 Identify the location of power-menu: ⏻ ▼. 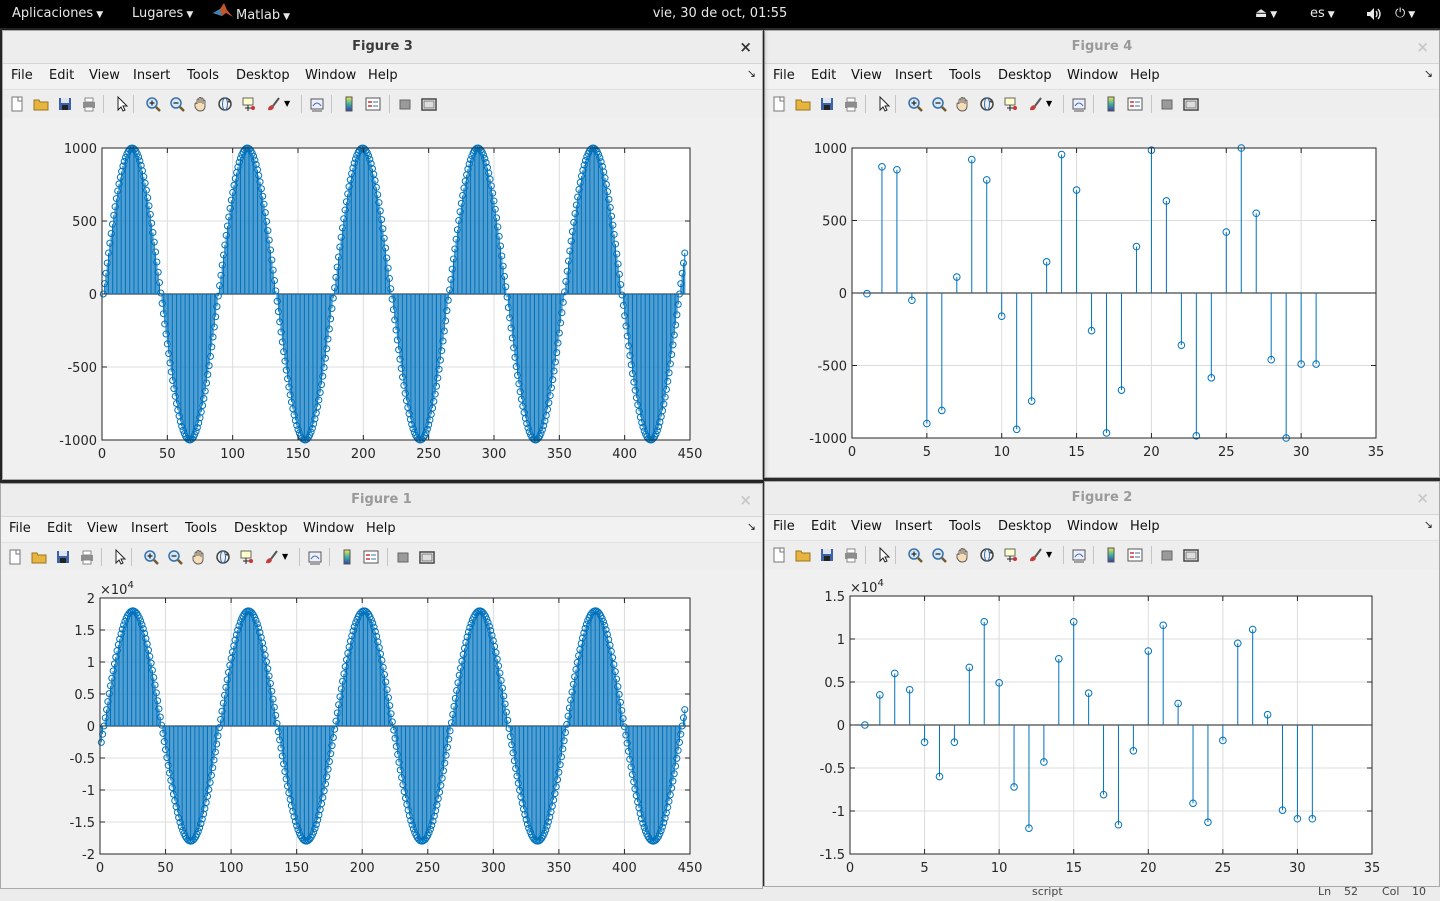
(1405, 14).